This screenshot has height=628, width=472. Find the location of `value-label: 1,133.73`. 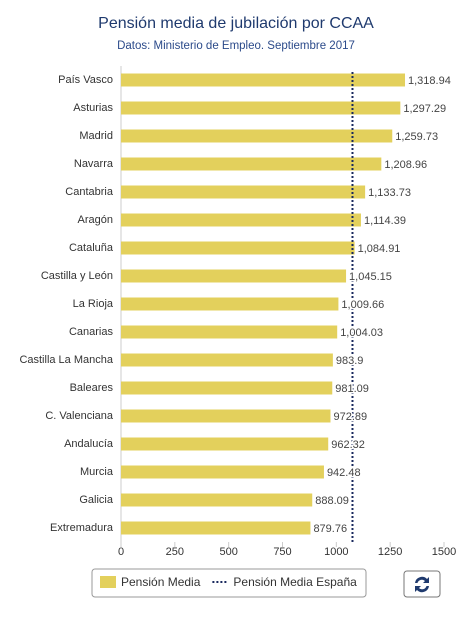

value-label: 1,133.73 is located at coordinates (389, 193).